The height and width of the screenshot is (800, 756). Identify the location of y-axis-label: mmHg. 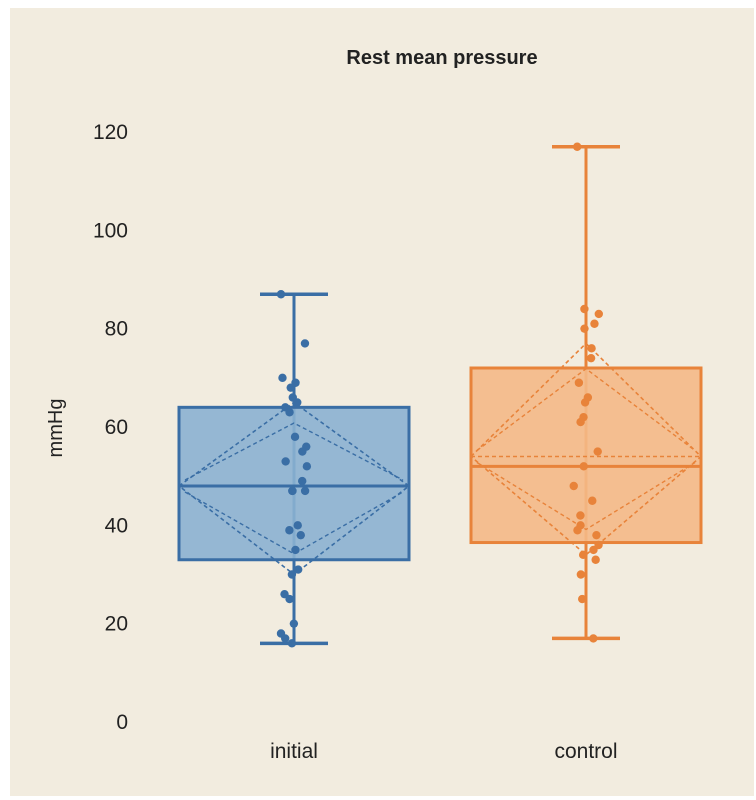
(56, 428).